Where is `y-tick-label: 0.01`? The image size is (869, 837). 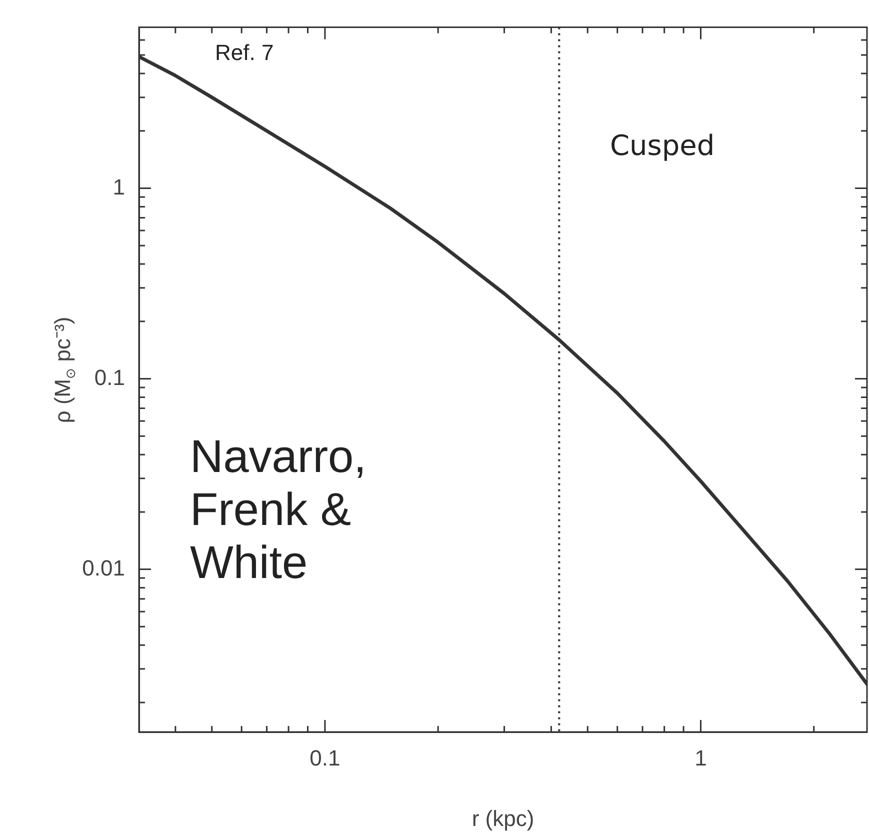
y-tick-label: 0.01 is located at coordinates (103, 567).